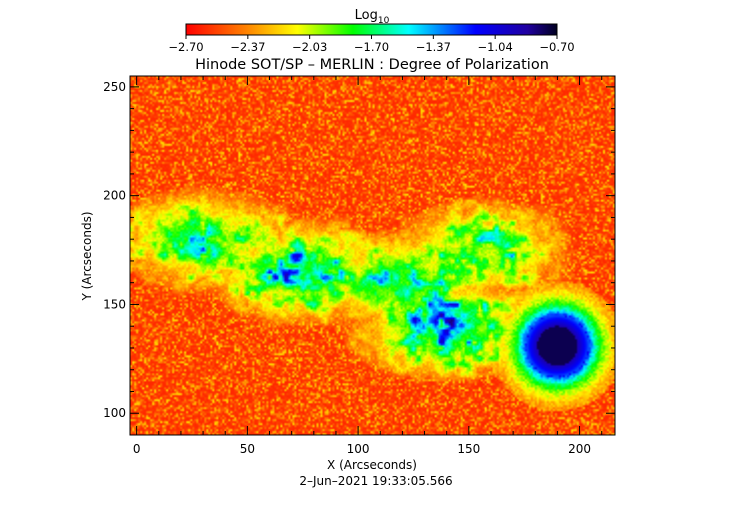 Image resolution: width=744 pixels, height=512 pixels. Describe the element at coordinates (495, 47) in the screenshot. I see `colorbar-tick-label: −1.04` at that location.